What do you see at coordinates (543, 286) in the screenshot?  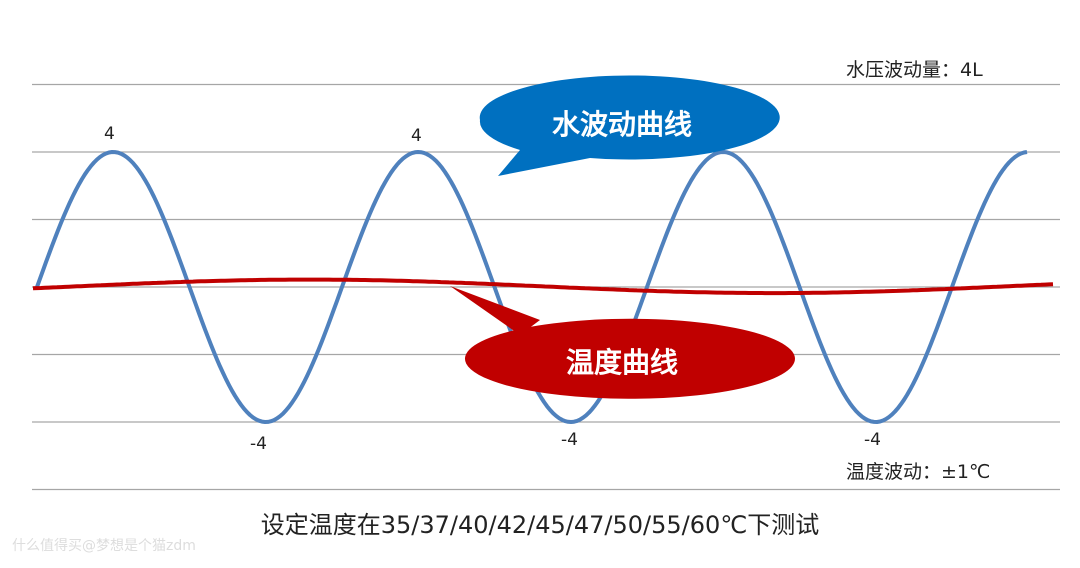 I see `temperature-line` at bounding box center [543, 286].